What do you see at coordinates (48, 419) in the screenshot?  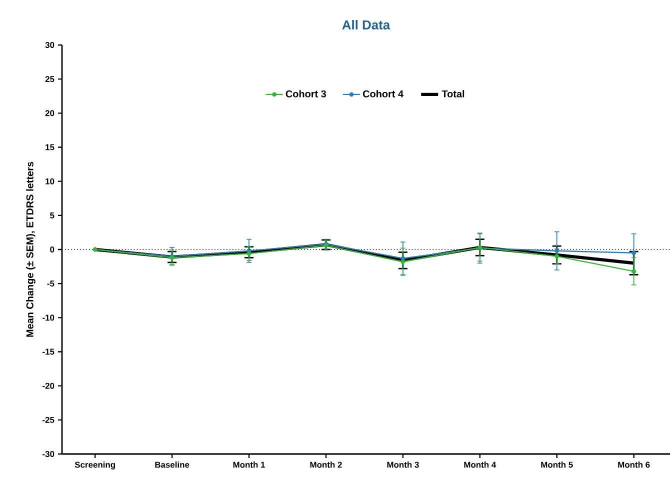 I see `y-tick-label: -25` at bounding box center [48, 419].